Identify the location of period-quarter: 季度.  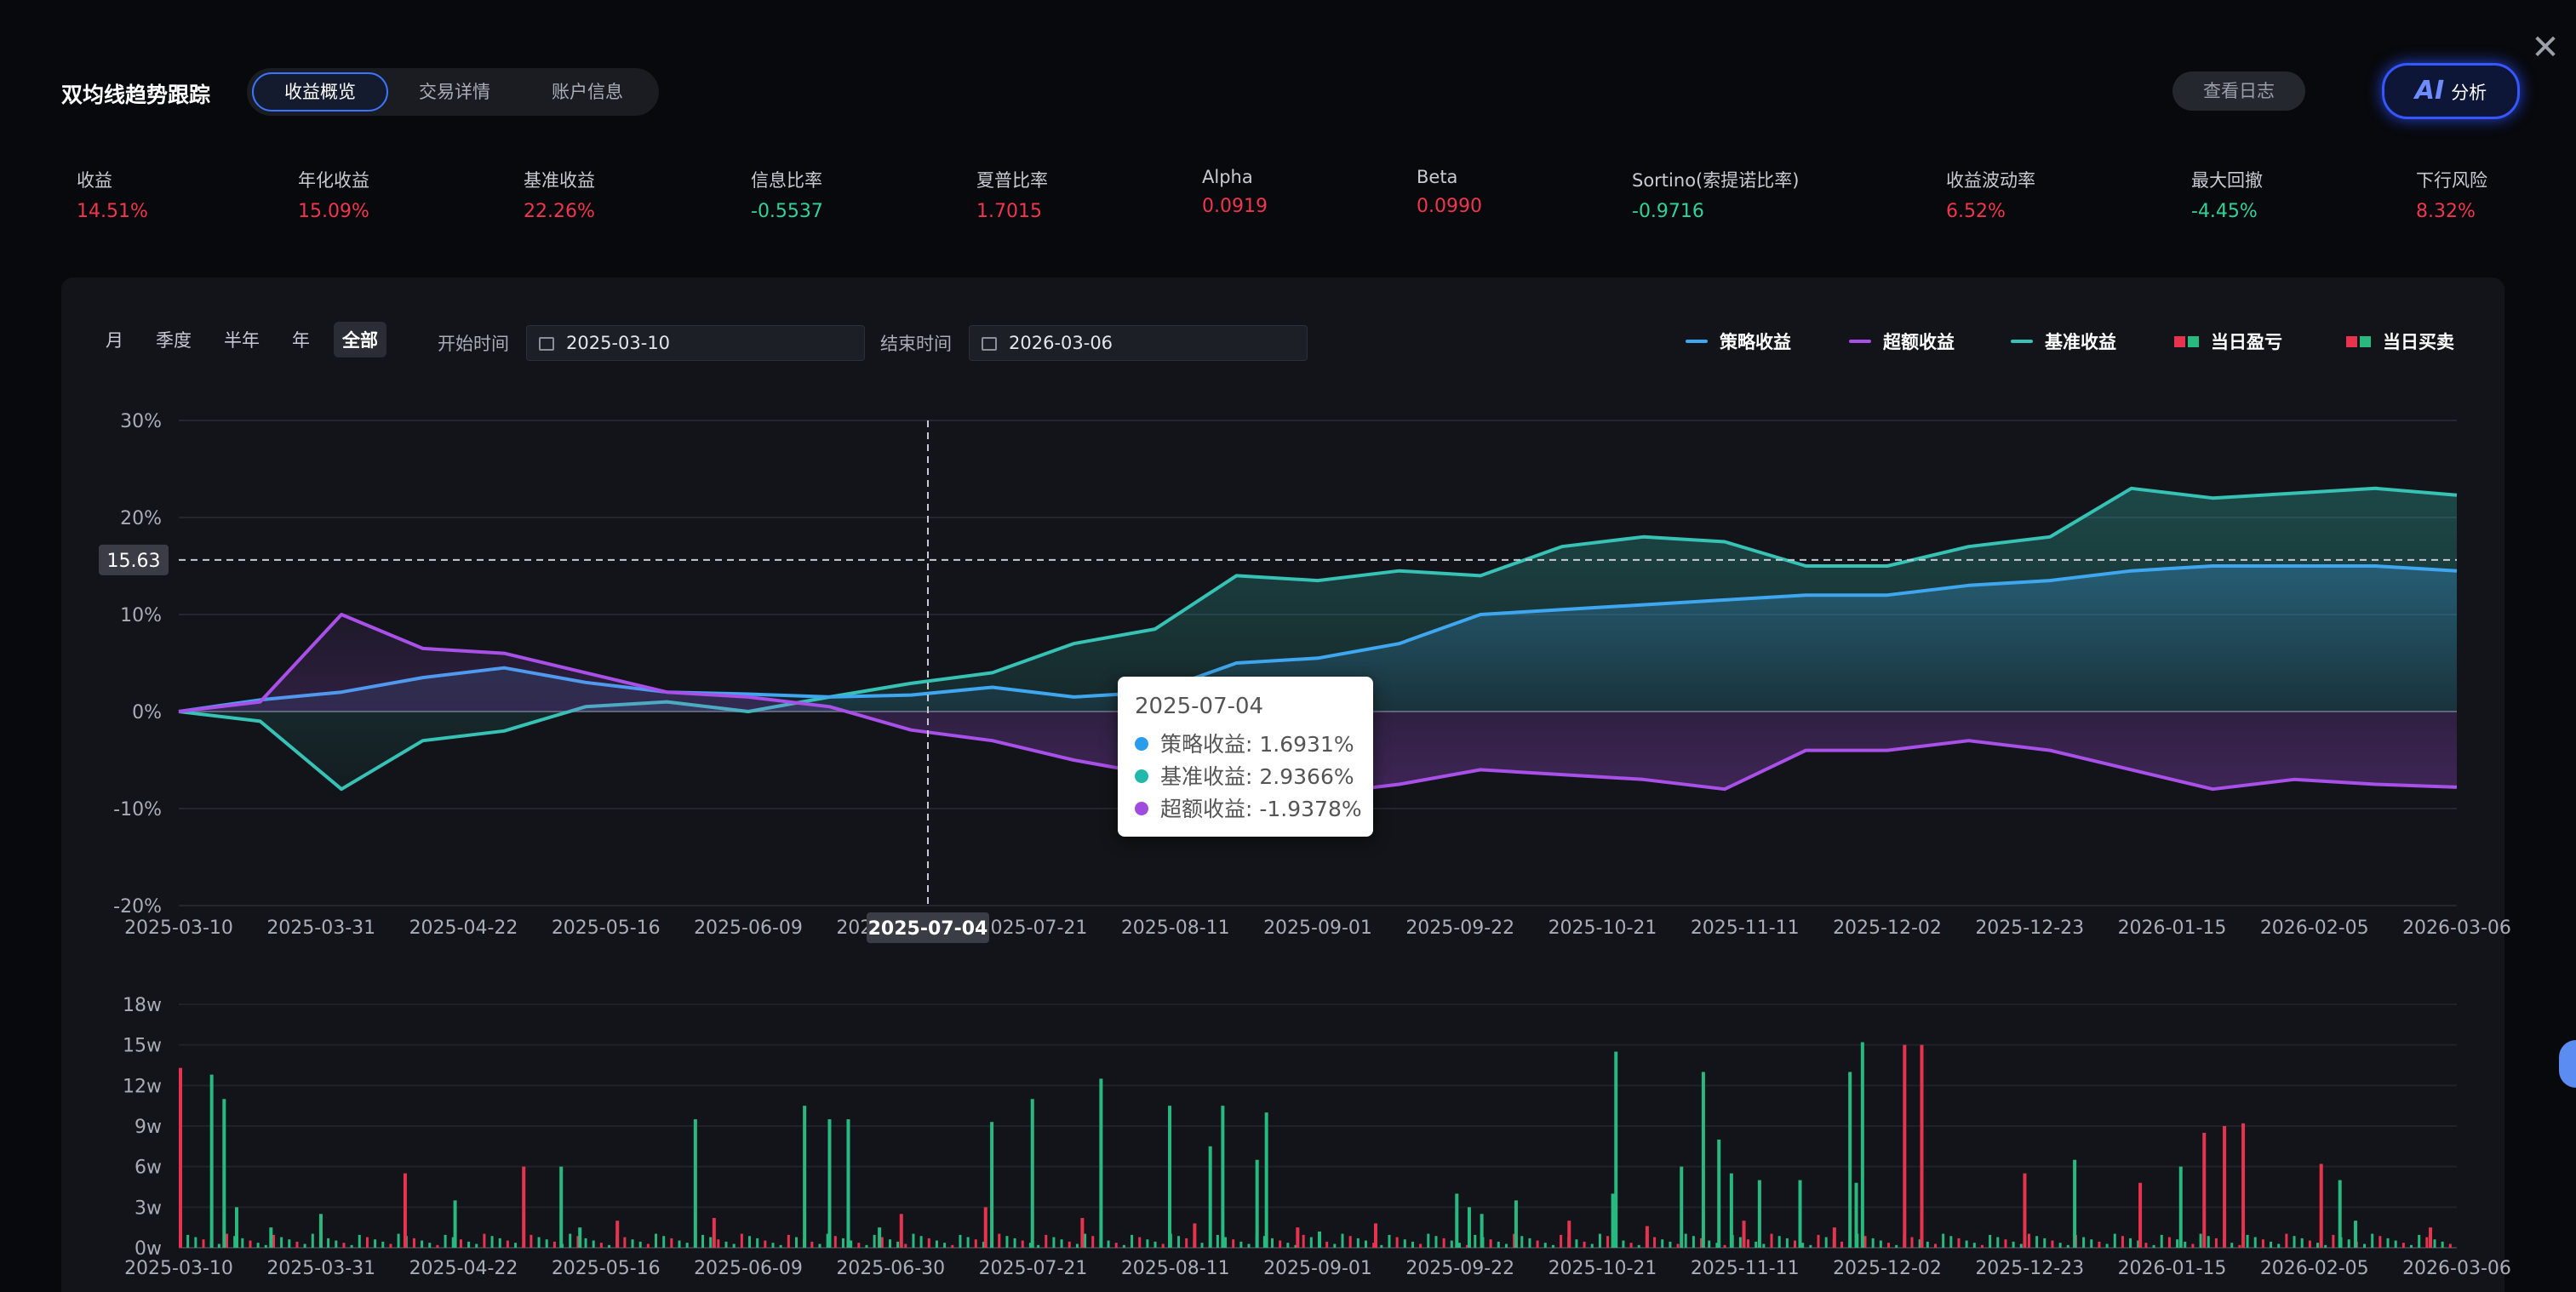
(174, 340).